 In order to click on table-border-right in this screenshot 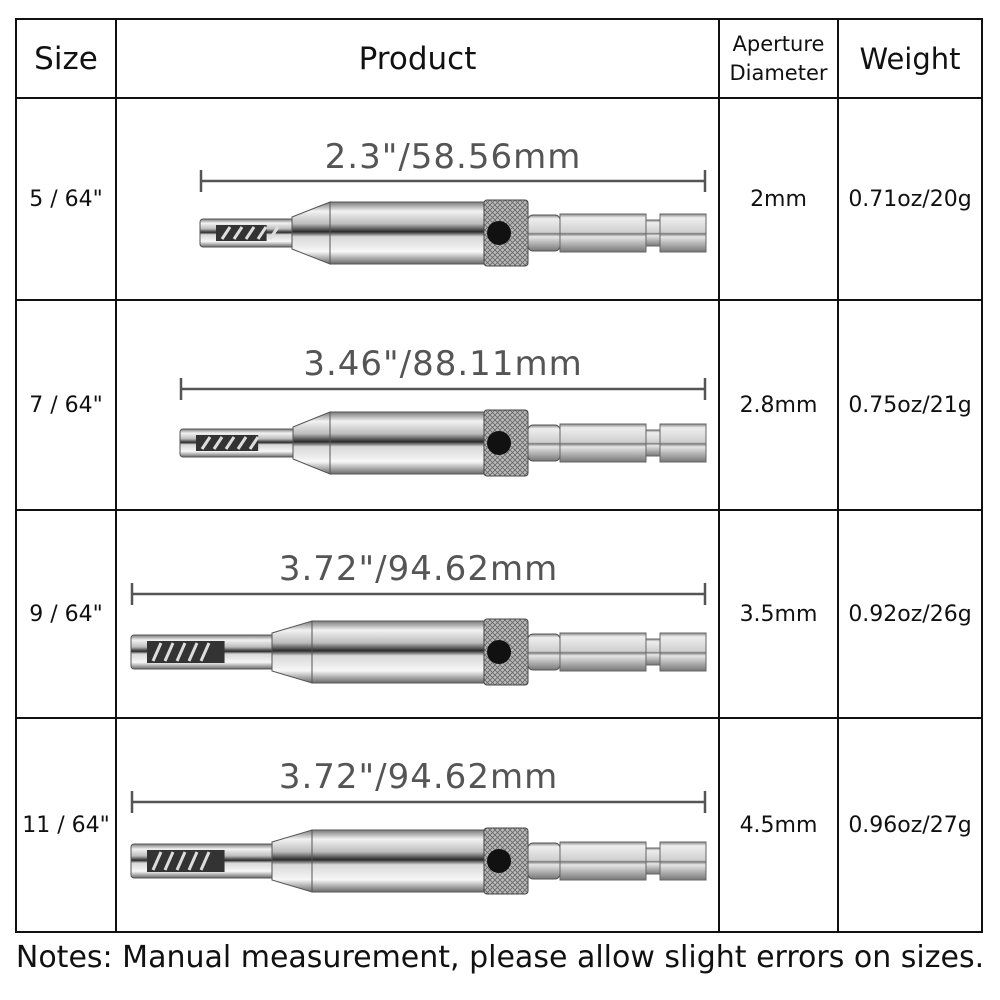, I will do `click(982, 475)`.